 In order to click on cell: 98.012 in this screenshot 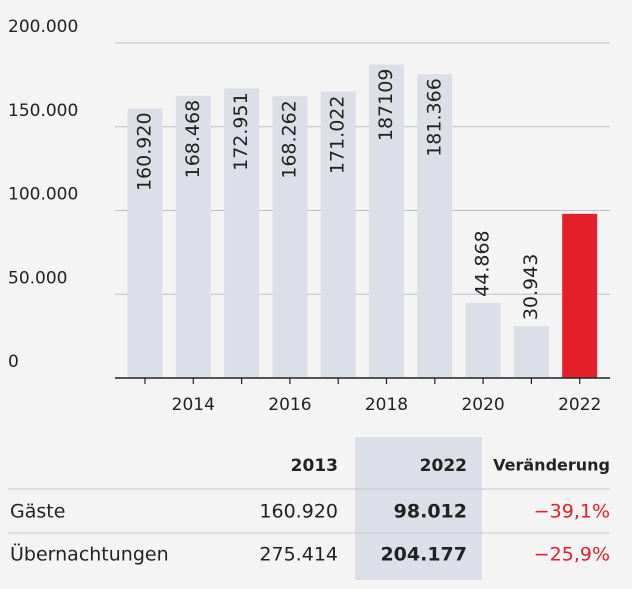, I will do `click(430, 512)`.